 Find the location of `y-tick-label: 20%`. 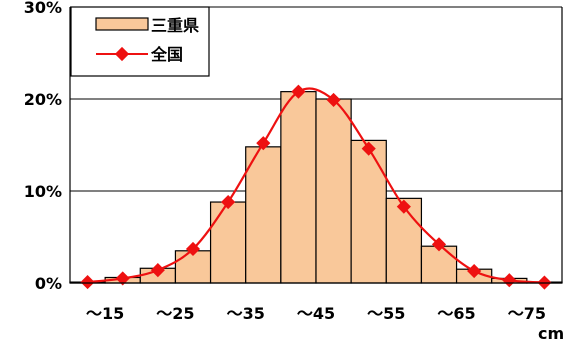

y-tick-label: 20% is located at coordinates (43, 99).